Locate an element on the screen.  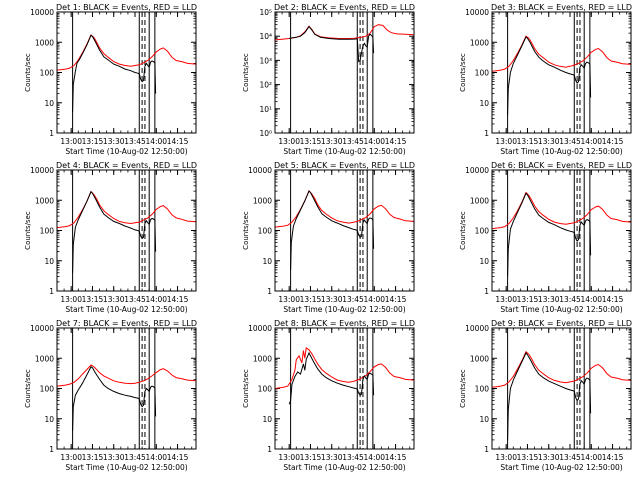
y-tick-label: 10³ is located at coordinates (265, 60).